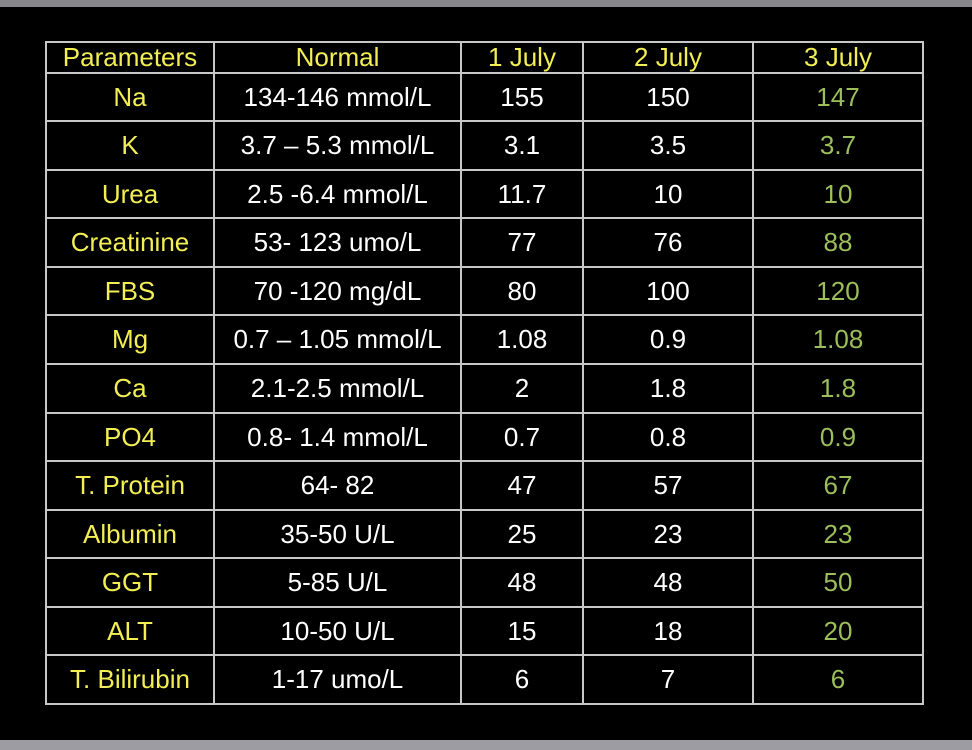 Image resolution: width=972 pixels, height=750 pixels. I want to click on cell-1-july-value: 1.08, so click(522, 339).